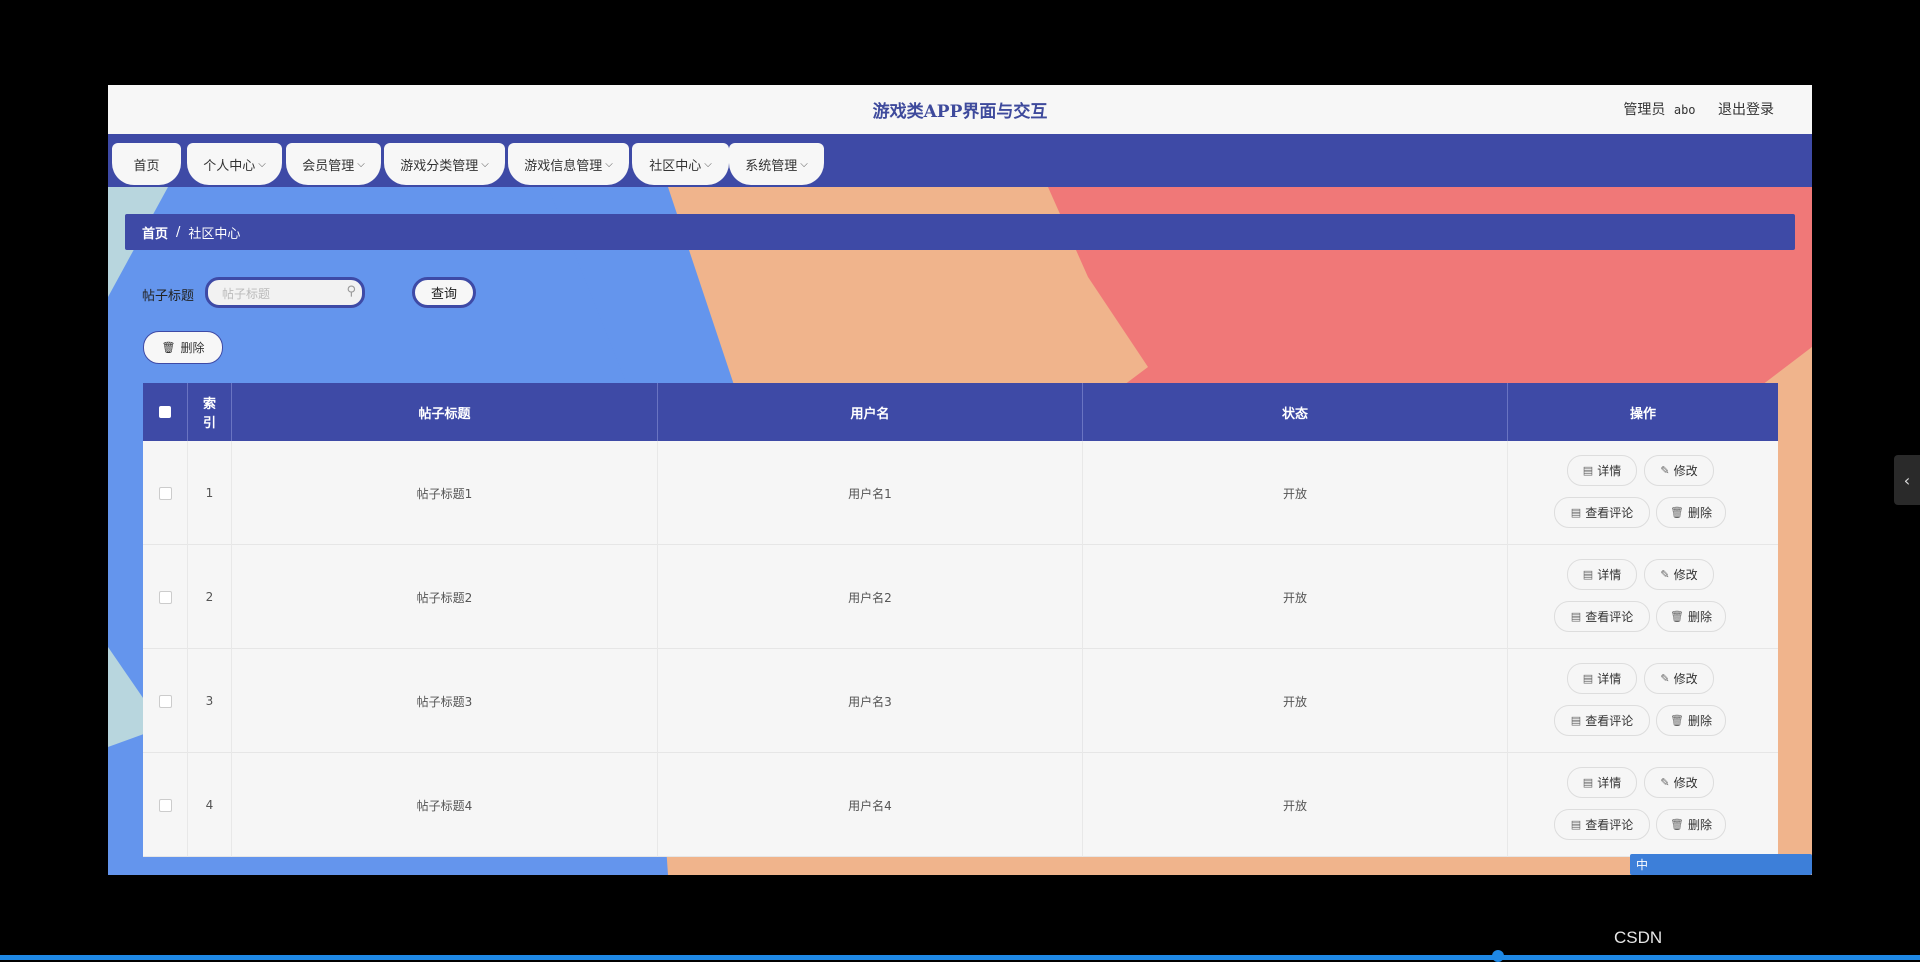  What do you see at coordinates (445, 805) in the screenshot?
I see `row-title: 帖子标题4` at bounding box center [445, 805].